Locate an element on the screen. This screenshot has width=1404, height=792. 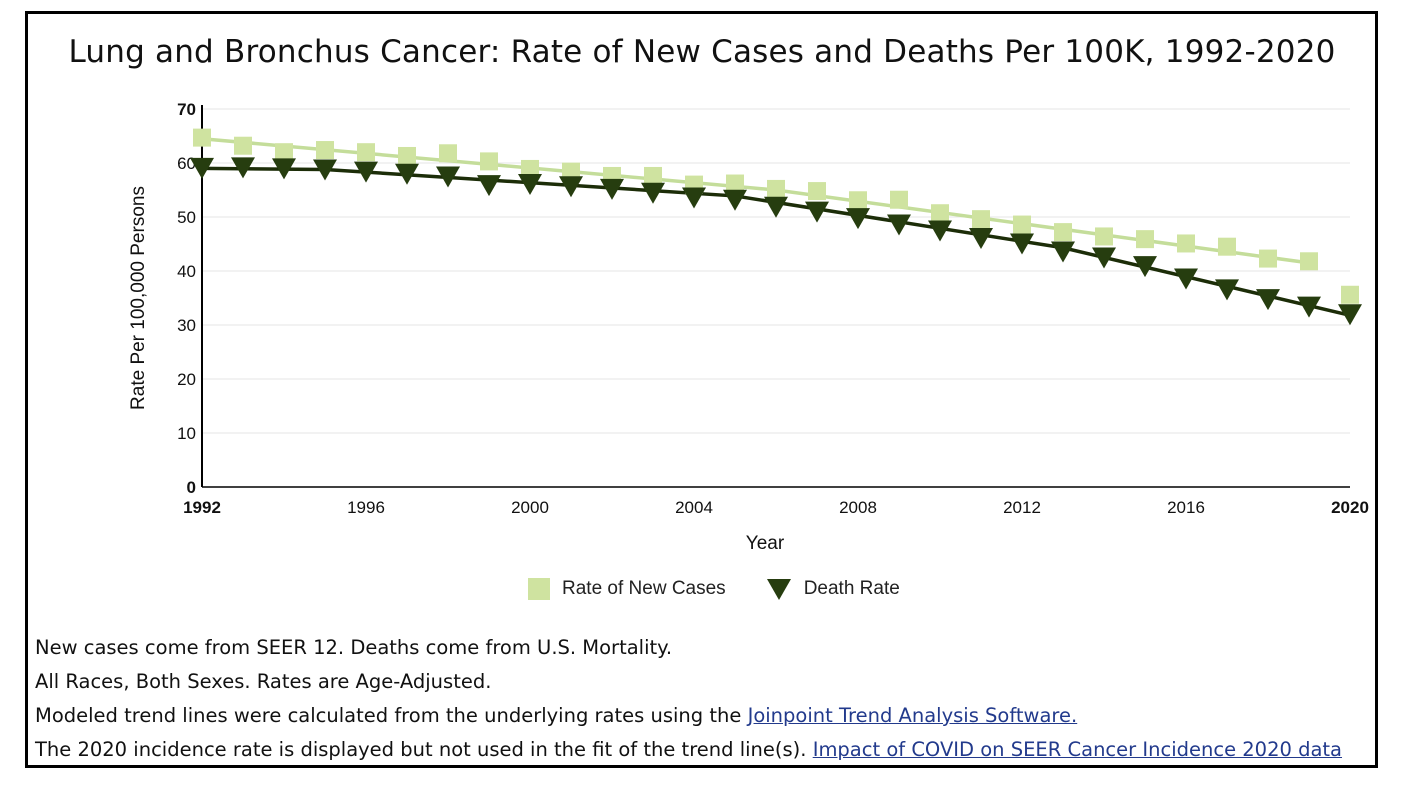
legend-label-new-cases: Rate of New Cases is located at coordinates (644, 588).